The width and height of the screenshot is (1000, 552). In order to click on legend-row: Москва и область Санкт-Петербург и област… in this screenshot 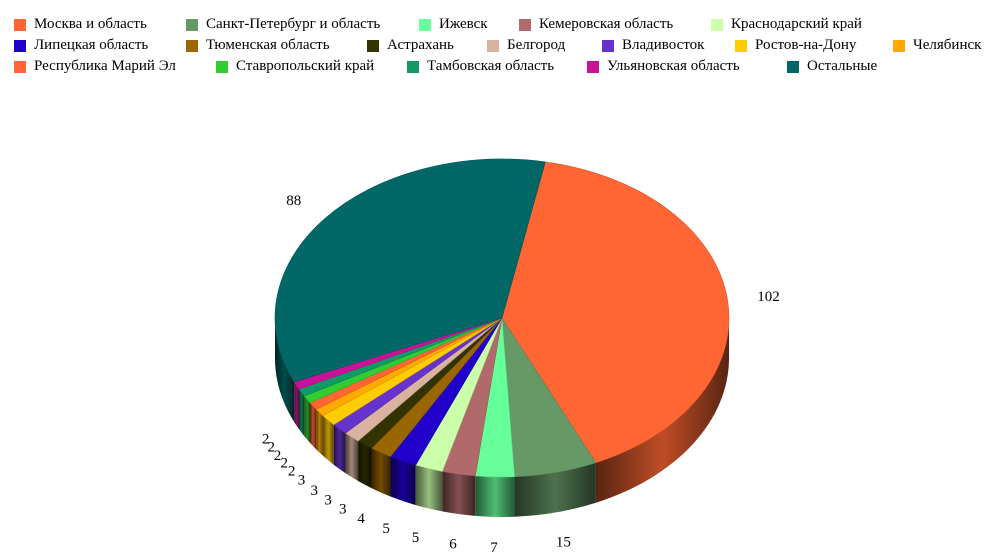, I will do `click(504, 24)`.